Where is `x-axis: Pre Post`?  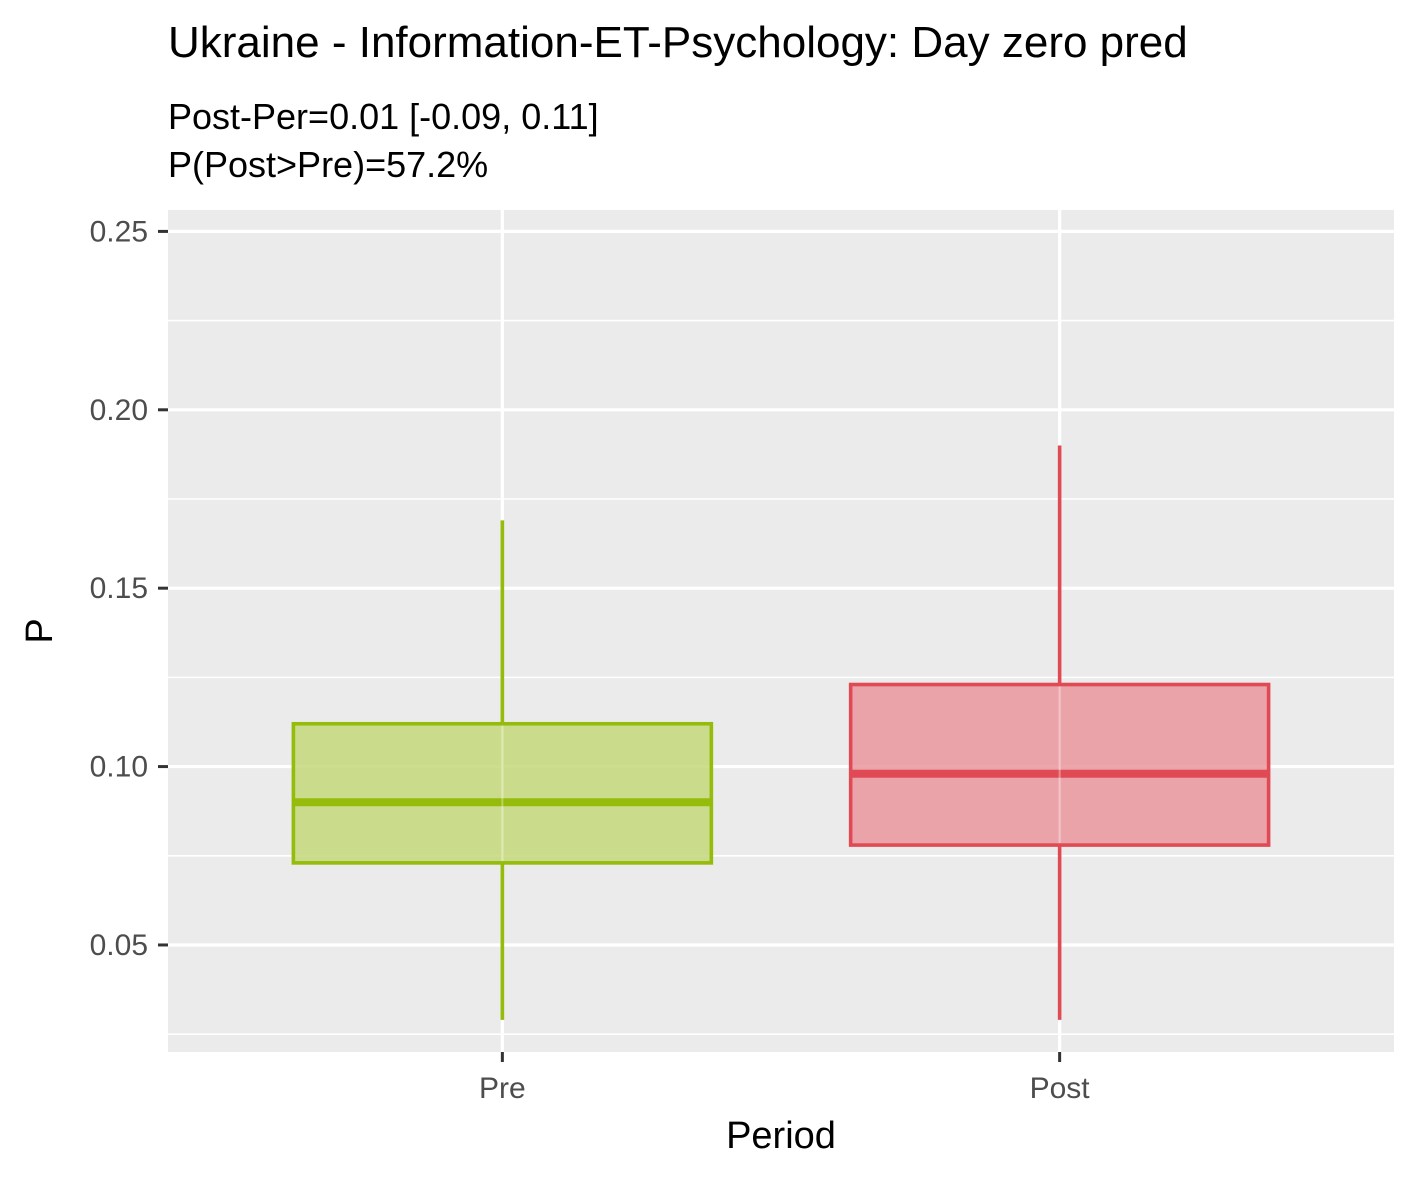
x-axis: Pre Post is located at coordinates (784, 1078).